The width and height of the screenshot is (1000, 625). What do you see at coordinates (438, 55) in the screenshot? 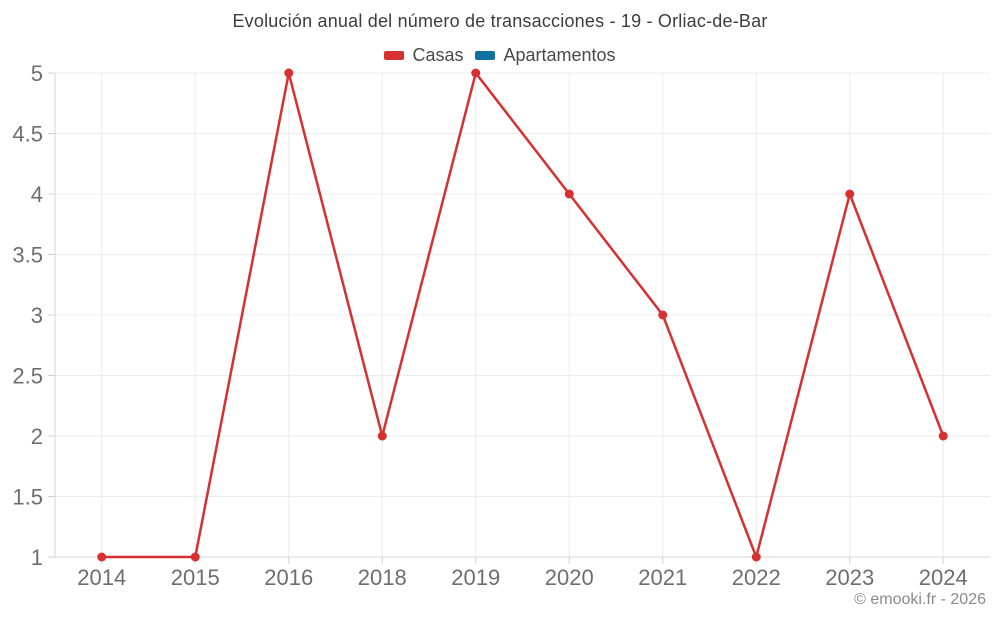
I see `legend-label-casas: Casas` at bounding box center [438, 55].